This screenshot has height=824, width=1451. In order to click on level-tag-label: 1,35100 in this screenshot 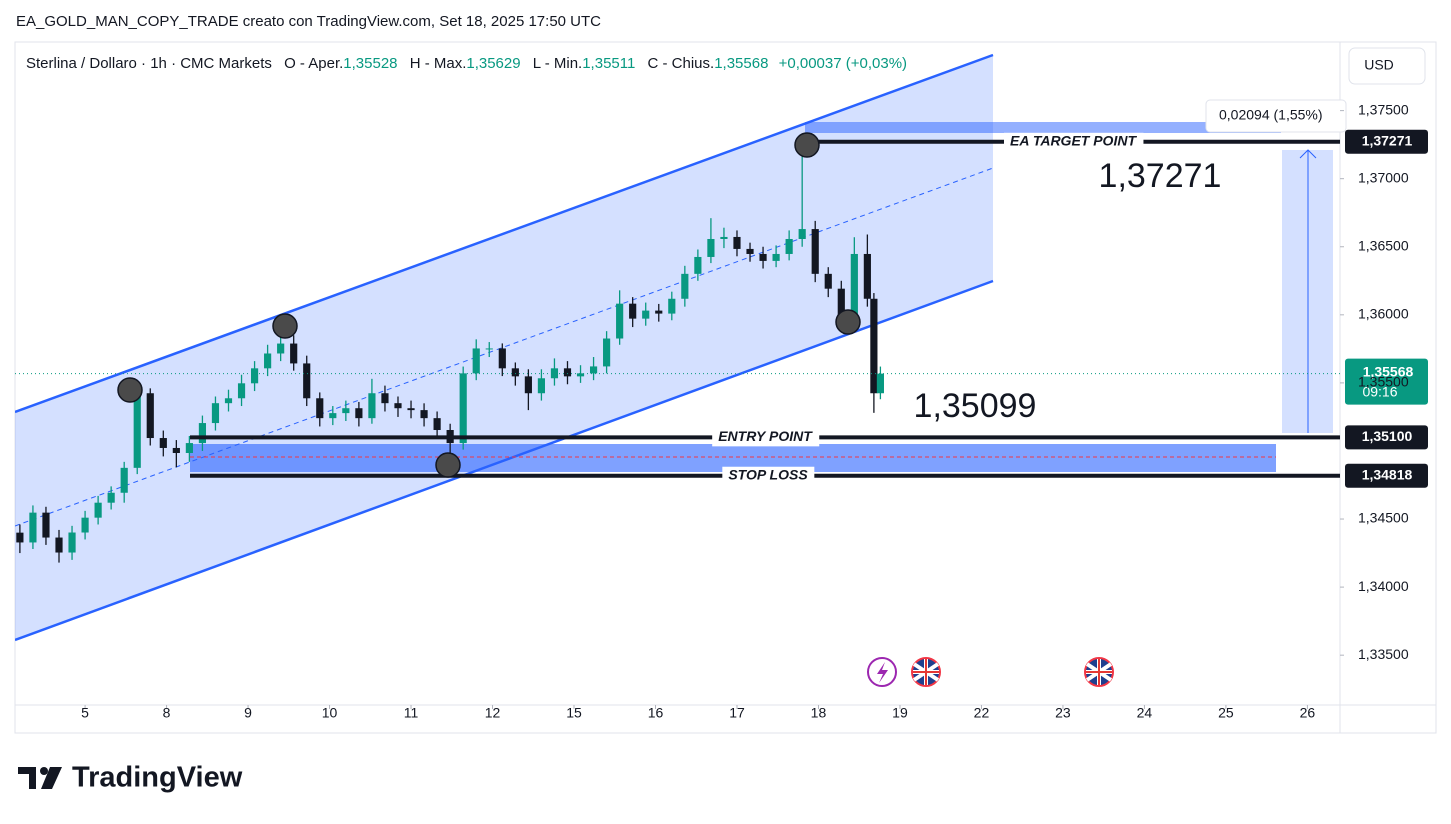, I will do `click(1387, 436)`.